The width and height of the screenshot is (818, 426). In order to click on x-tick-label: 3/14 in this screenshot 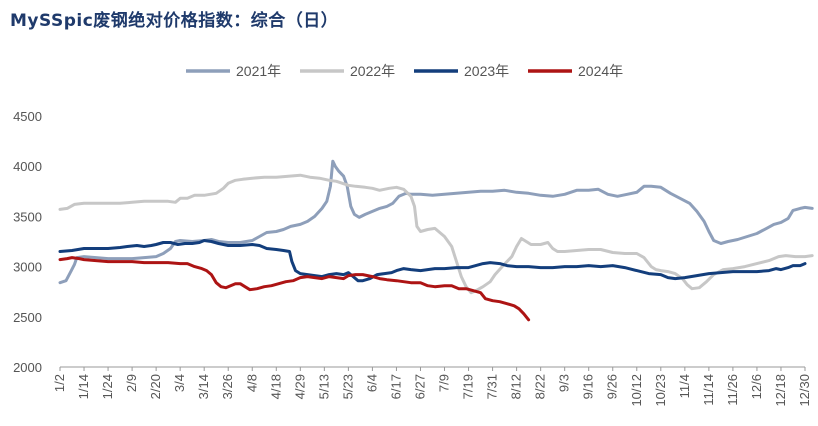, I will do `click(203, 386)`.